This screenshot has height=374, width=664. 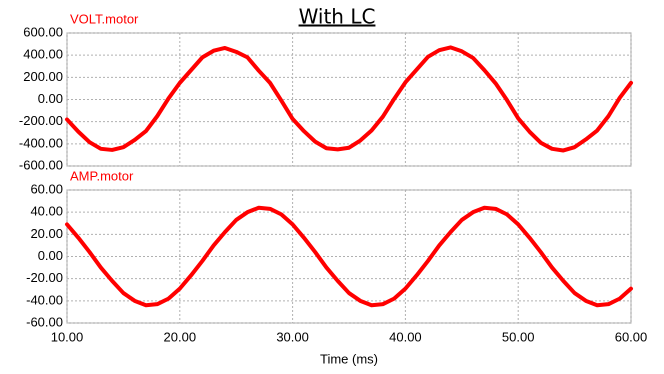 I want to click on y-tick-label: 60.00, so click(x=46, y=188).